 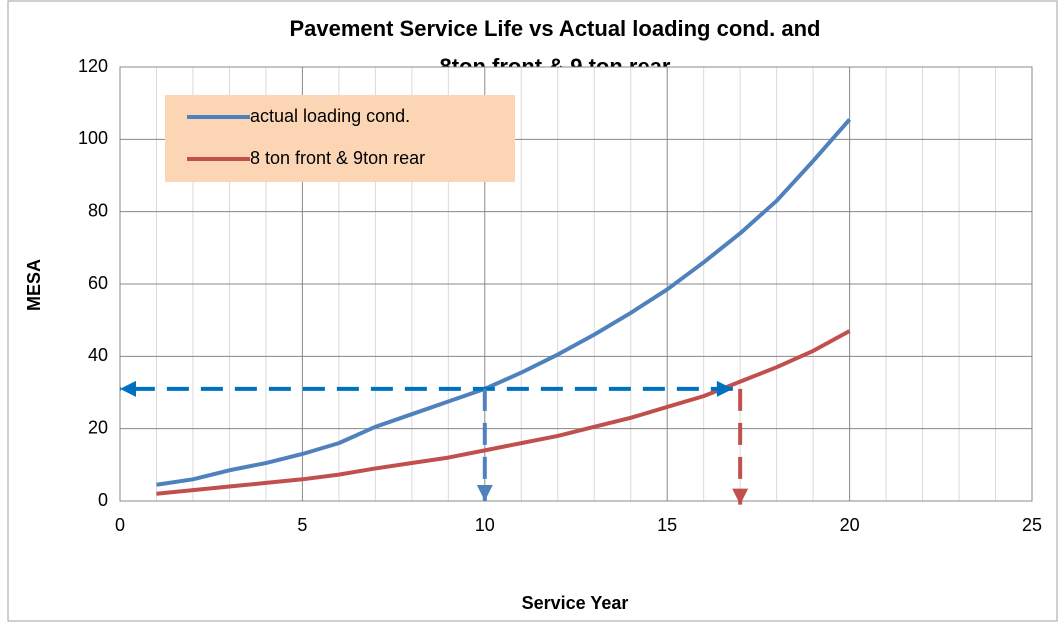 I want to click on x-tick-label: 20, so click(x=850, y=525).